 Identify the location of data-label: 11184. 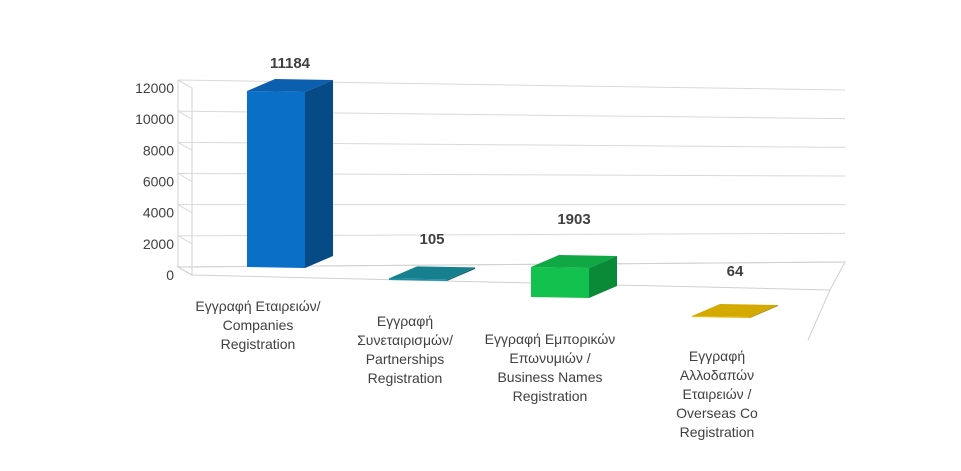
(290, 63).